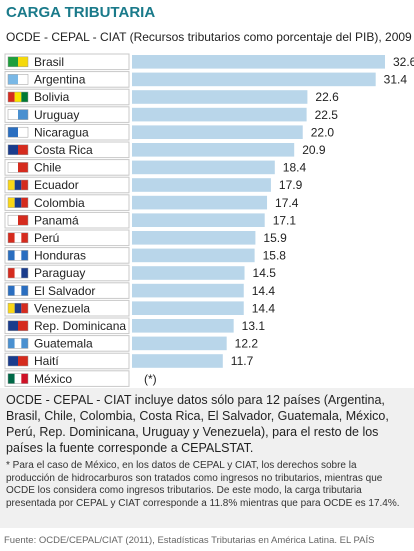  I want to click on value-label: 12.2, so click(247, 344).